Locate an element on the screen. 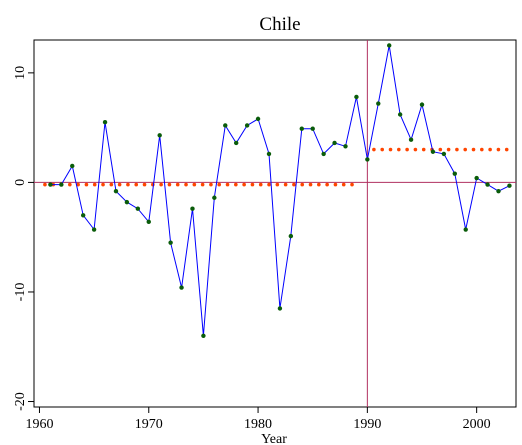 This screenshot has height=445, width=522. y-tick-label: -10 is located at coordinates (20, 292).